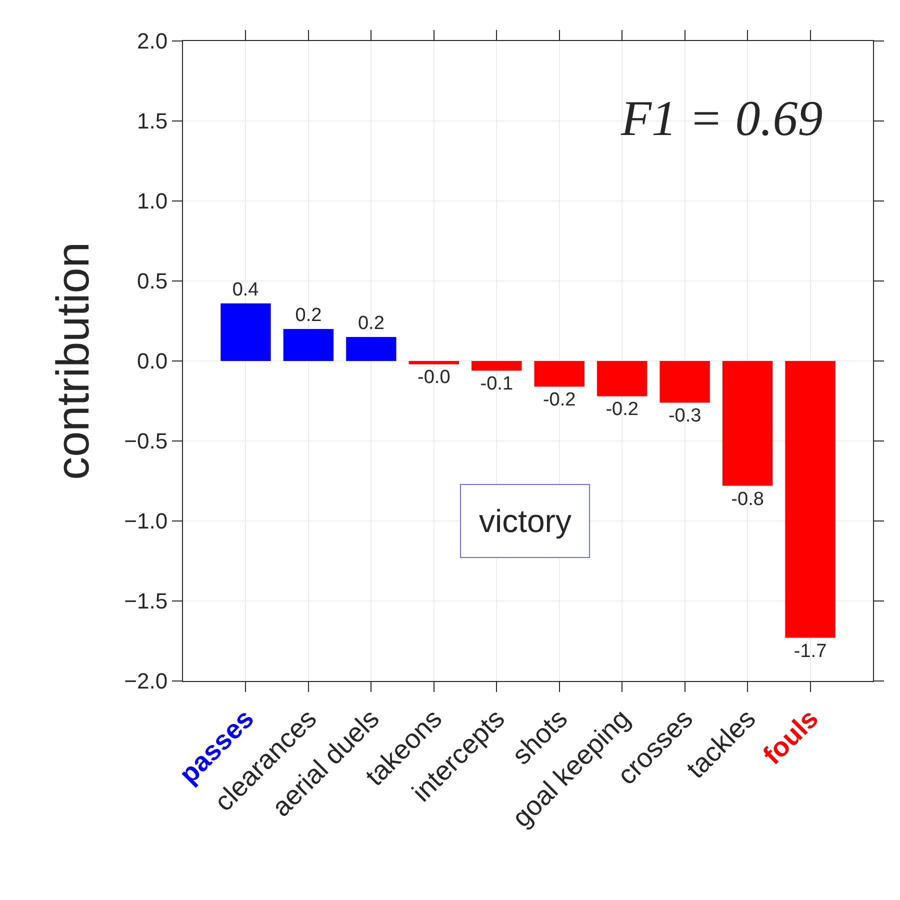 This screenshot has width=900, height=900. Describe the element at coordinates (146, 521) in the screenshot. I see `y-tick-label: −1.0` at that location.